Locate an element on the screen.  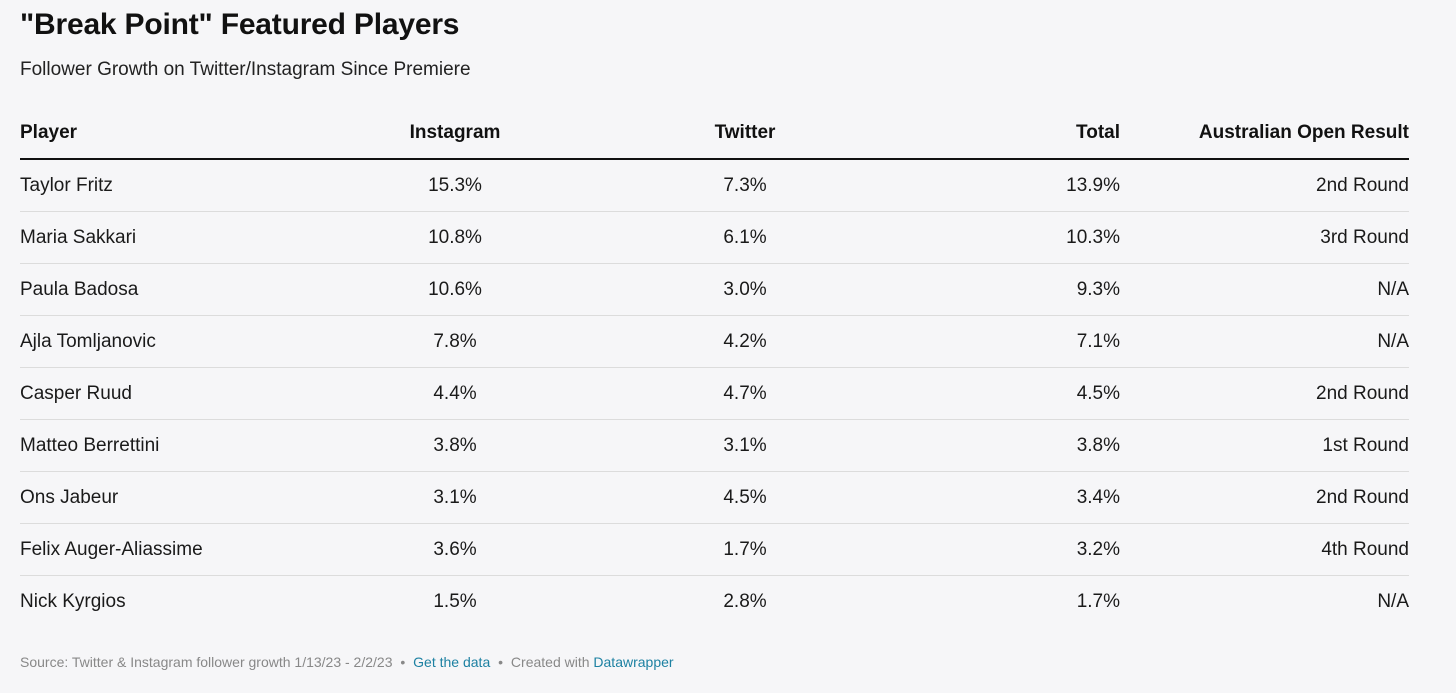
cell-twitter: 4.5% is located at coordinates (745, 497).